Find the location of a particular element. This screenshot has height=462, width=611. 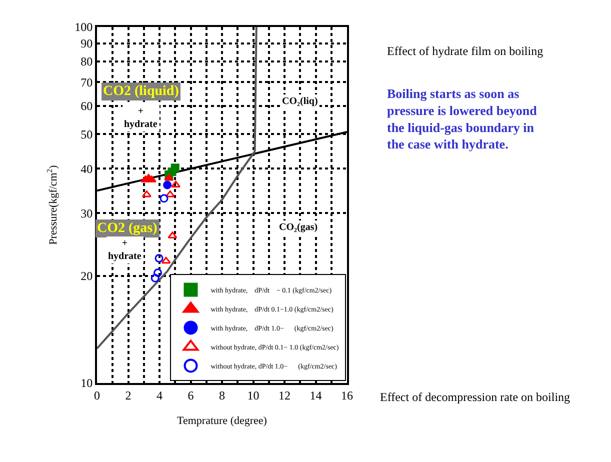

annotation: CO₂(liq) is located at coordinates (300, 101).